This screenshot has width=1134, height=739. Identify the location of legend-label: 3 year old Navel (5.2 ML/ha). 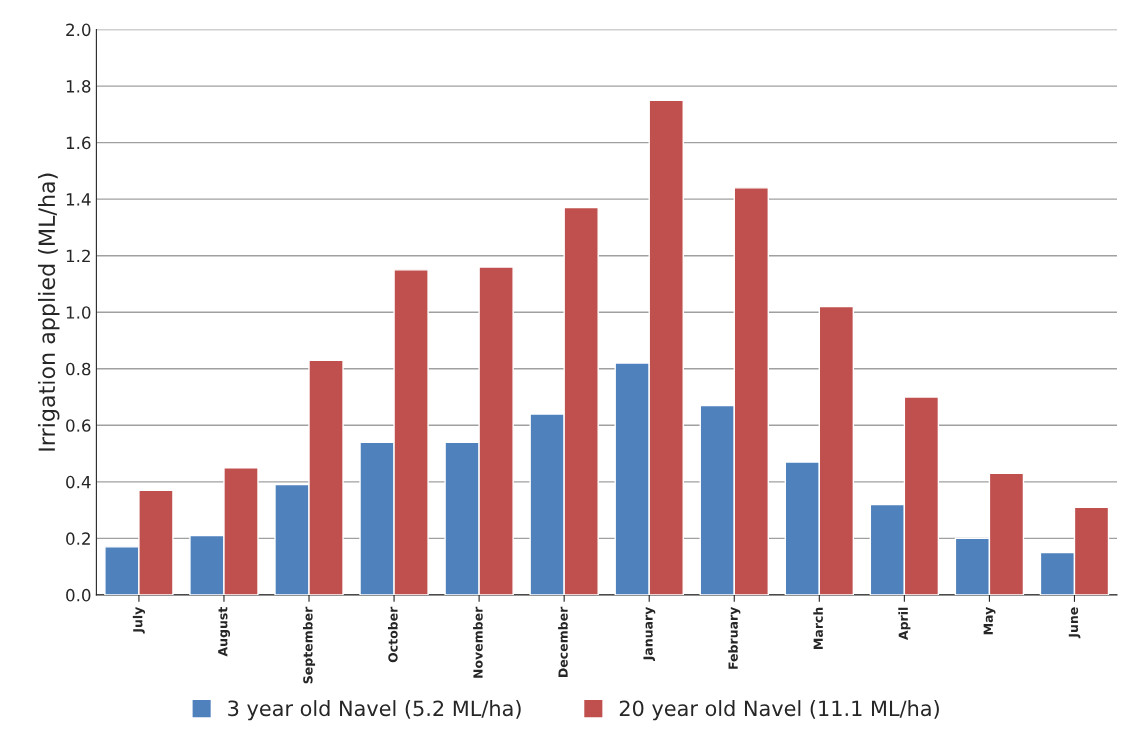
(374, 710).